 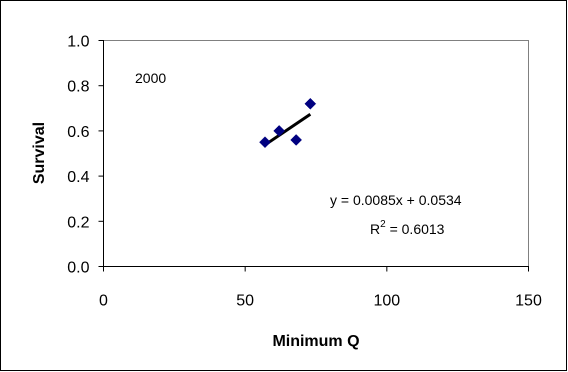 What do you see at coordinates (39, 153) in the screenshot?
I see `y-axis-title: Survival` at bounding box center [39, 153].